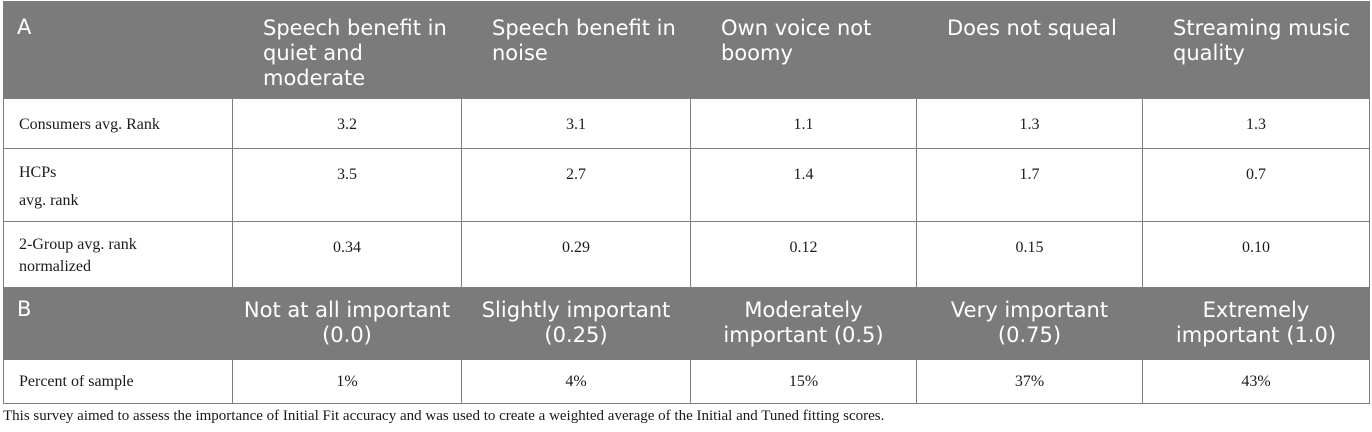 This screenshot has width=1372, height=432. I want to click on column-header-own-voice: Own voice not boomy, so click(803, 50).